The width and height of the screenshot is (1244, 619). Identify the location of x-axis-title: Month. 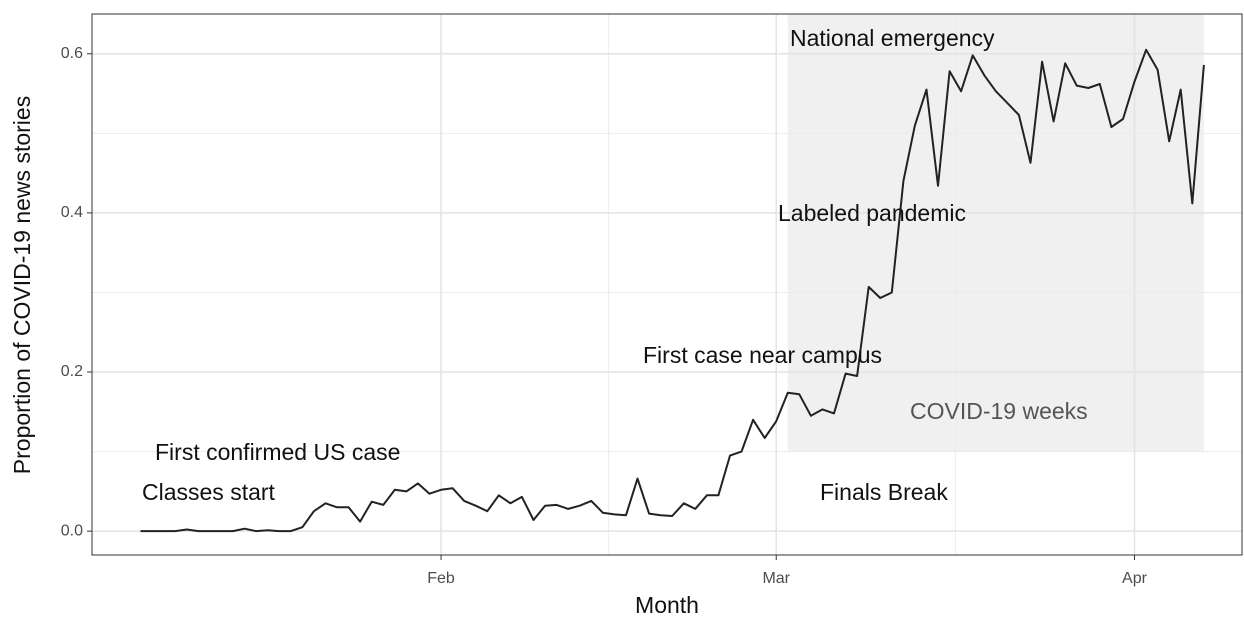
(667, 605).